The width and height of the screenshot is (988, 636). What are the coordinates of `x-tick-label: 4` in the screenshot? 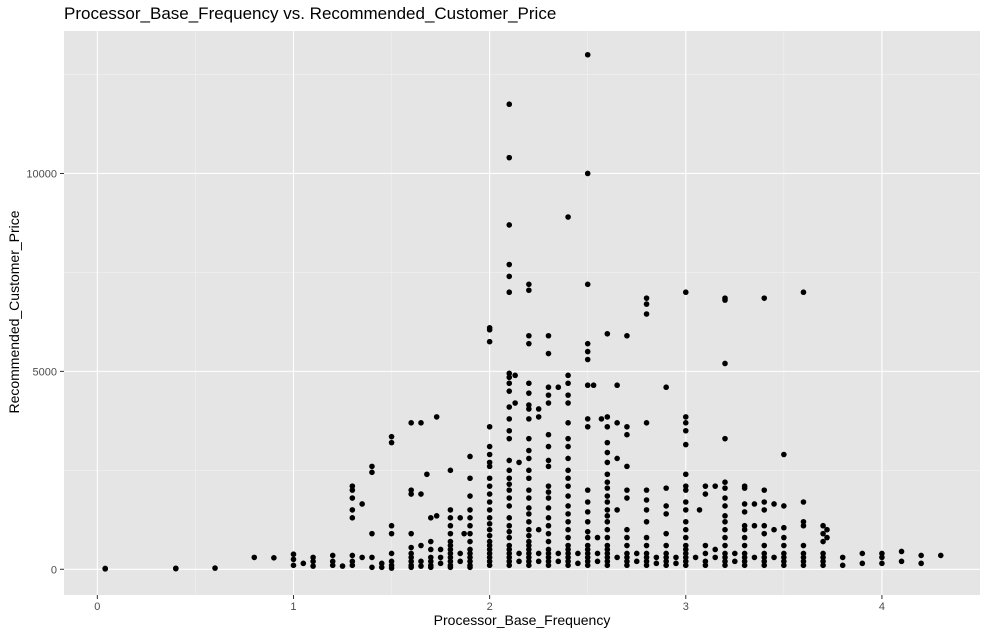 It's located at (882, 607).